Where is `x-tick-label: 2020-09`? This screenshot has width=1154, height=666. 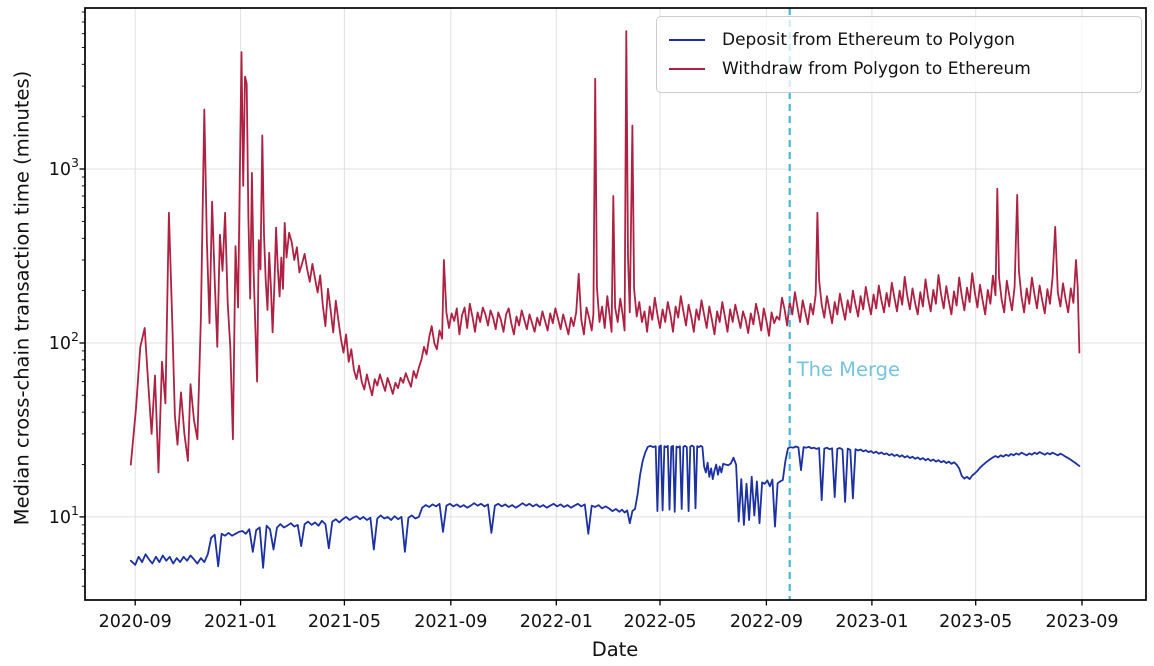 x-tick-label: 2020-09 is located at coordinates (135, 622).